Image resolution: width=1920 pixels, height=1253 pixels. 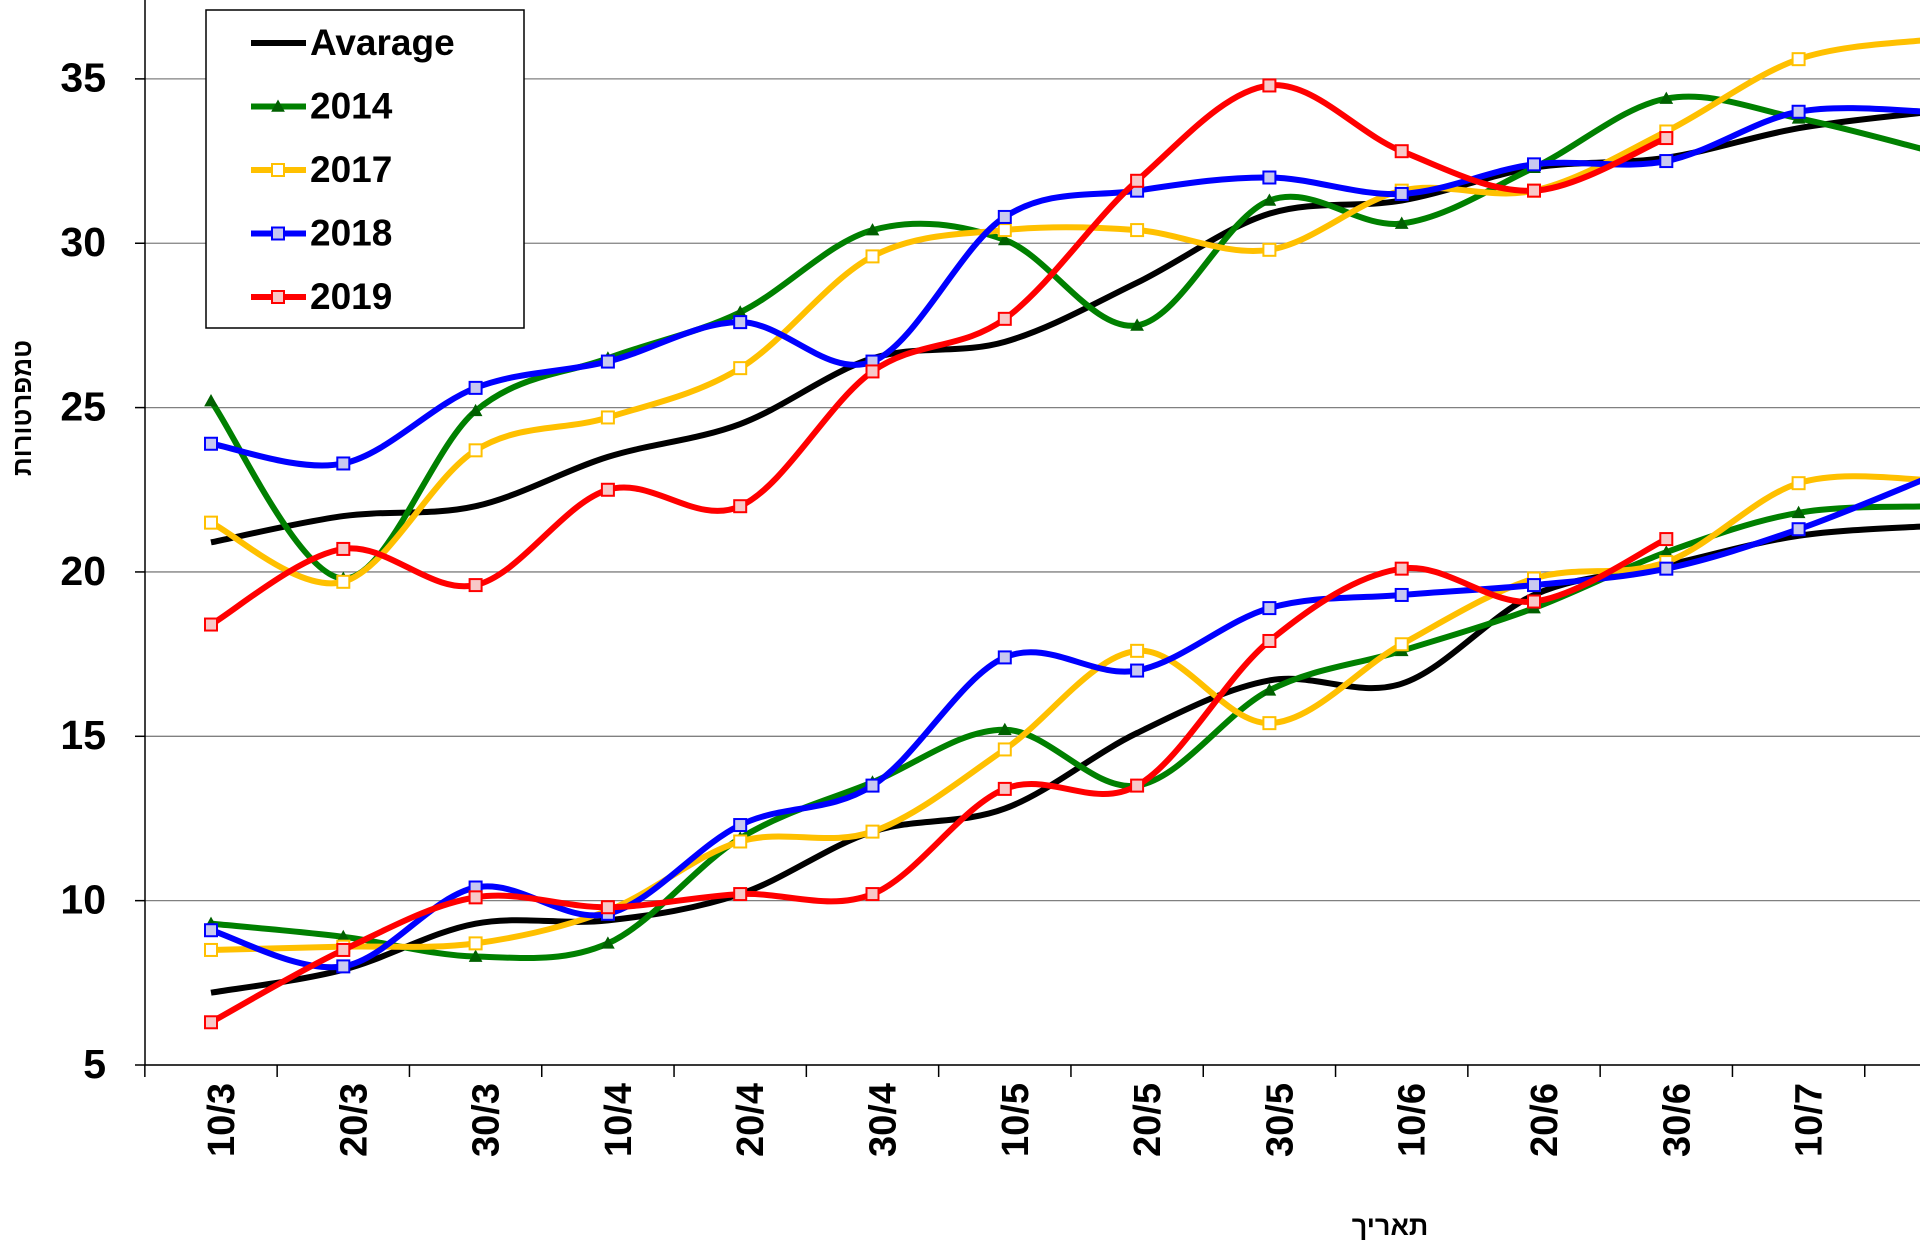 I want to click on x-tick-label: 10/7, so click(x=1810, y=1120).